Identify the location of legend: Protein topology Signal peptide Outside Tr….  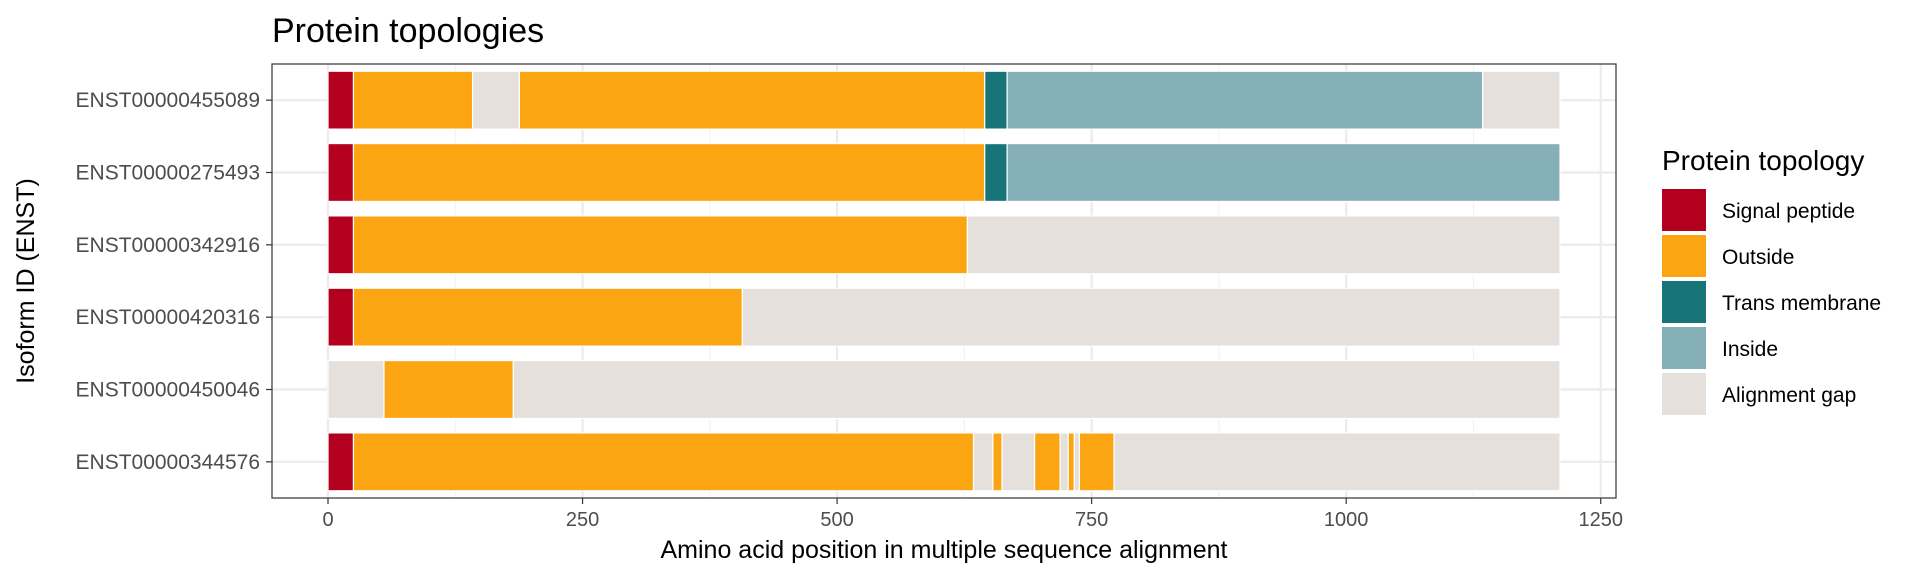
(1771, 280).